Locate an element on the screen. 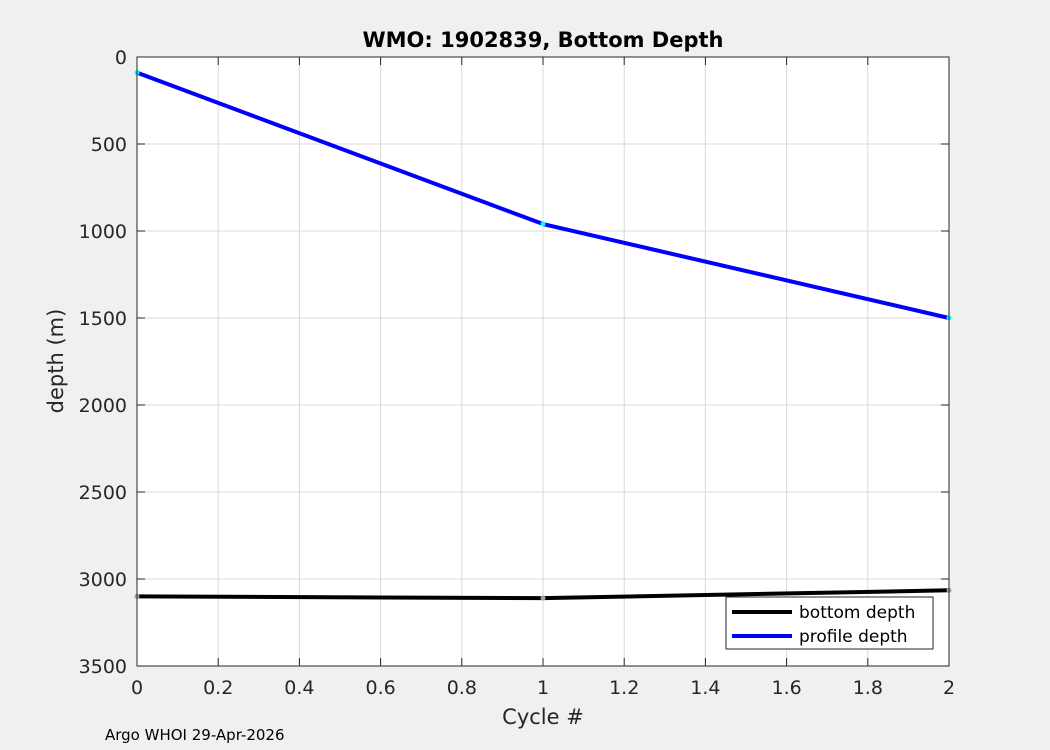 The height and width of the screenshot is (750, 1050). y-axis-title: depth (m) is located at coordinates (56, 361).